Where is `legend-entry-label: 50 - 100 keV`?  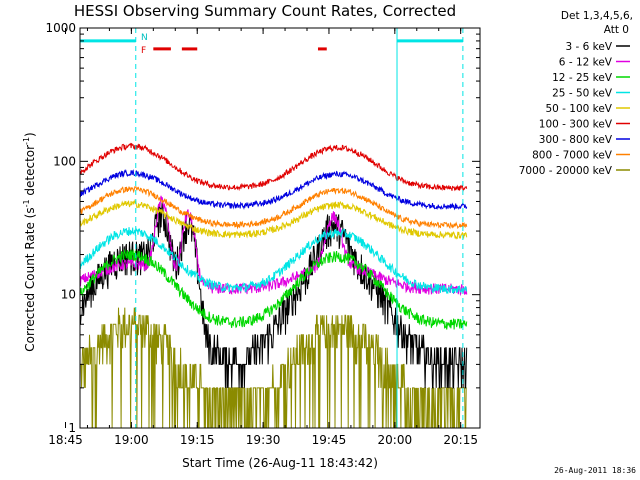
legend-entry-label: 50 - 100 keV is located at coordinates (578, 109).